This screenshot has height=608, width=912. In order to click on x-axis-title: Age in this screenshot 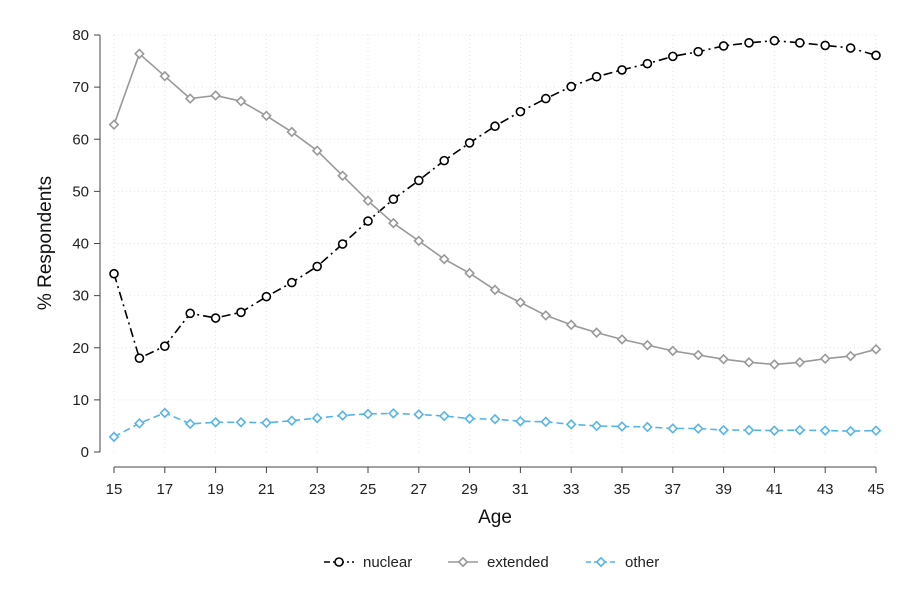, I will do `click(495, 517)`.